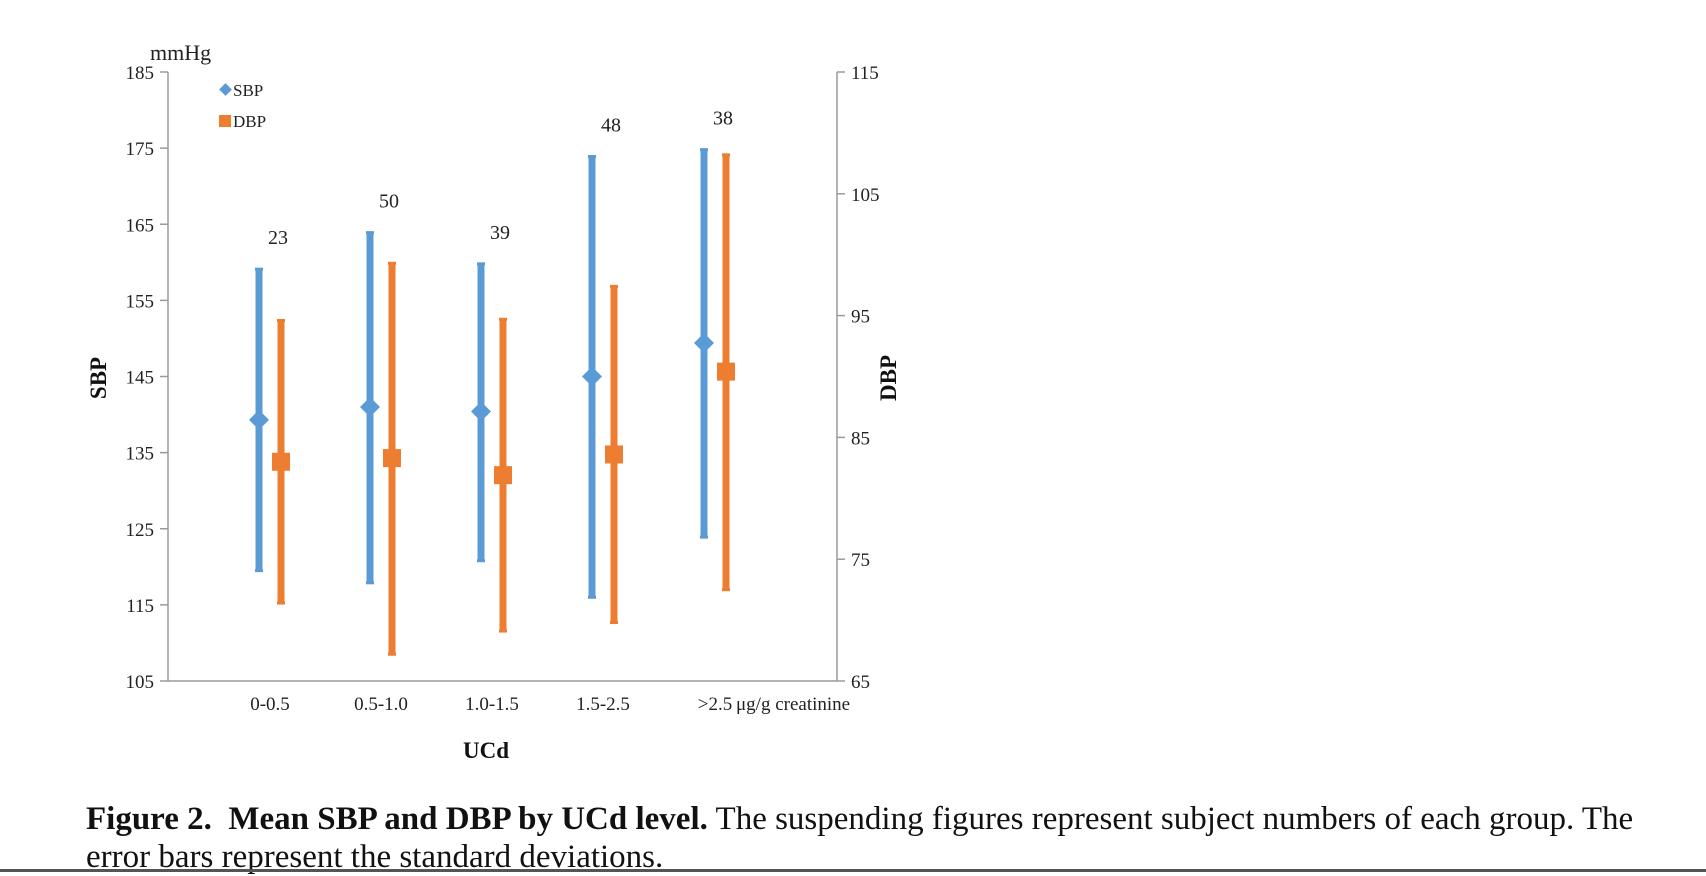 This screenshot has height=876, width=1706. Describe the element at coordinates (248, 90) in the screenshot. I see `legend-sbp-label: SBP` at that location.